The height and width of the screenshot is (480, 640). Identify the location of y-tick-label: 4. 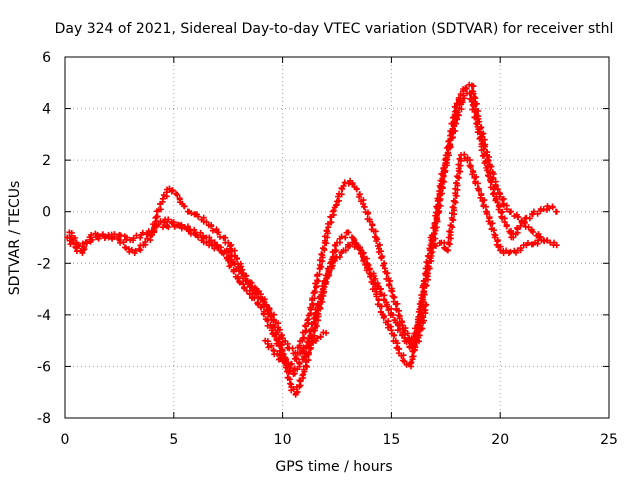
(46, 110).